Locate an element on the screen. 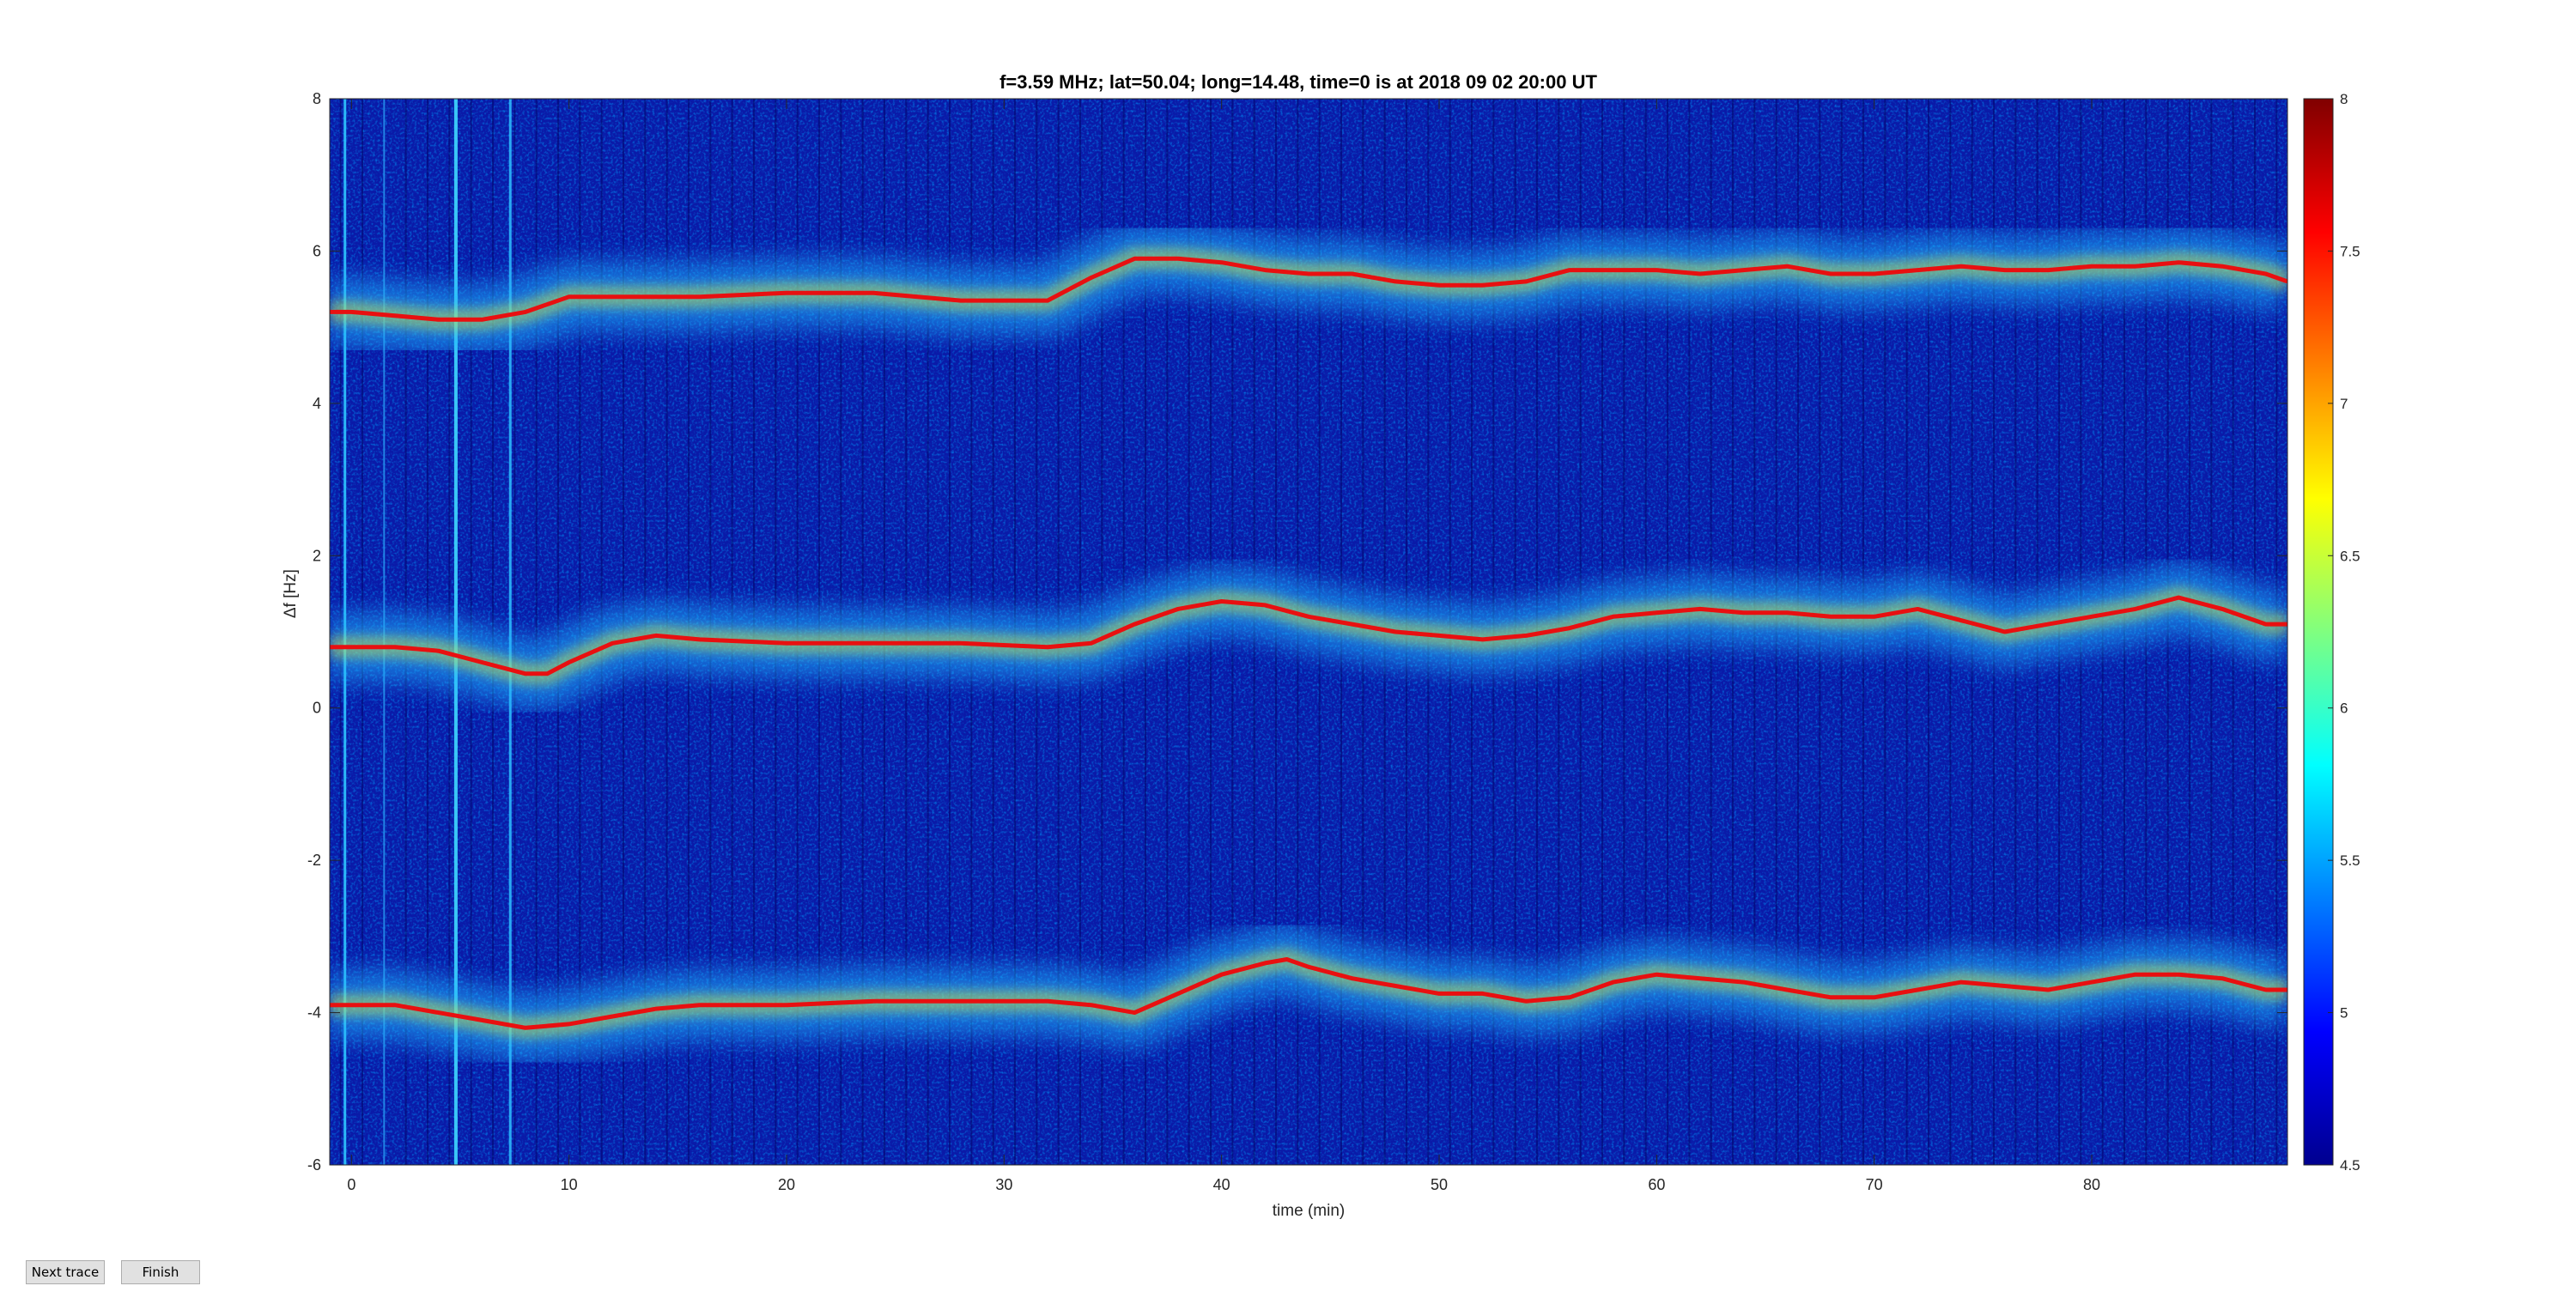  x-tick-label: 40 is located at coordinates (1221, 1184).